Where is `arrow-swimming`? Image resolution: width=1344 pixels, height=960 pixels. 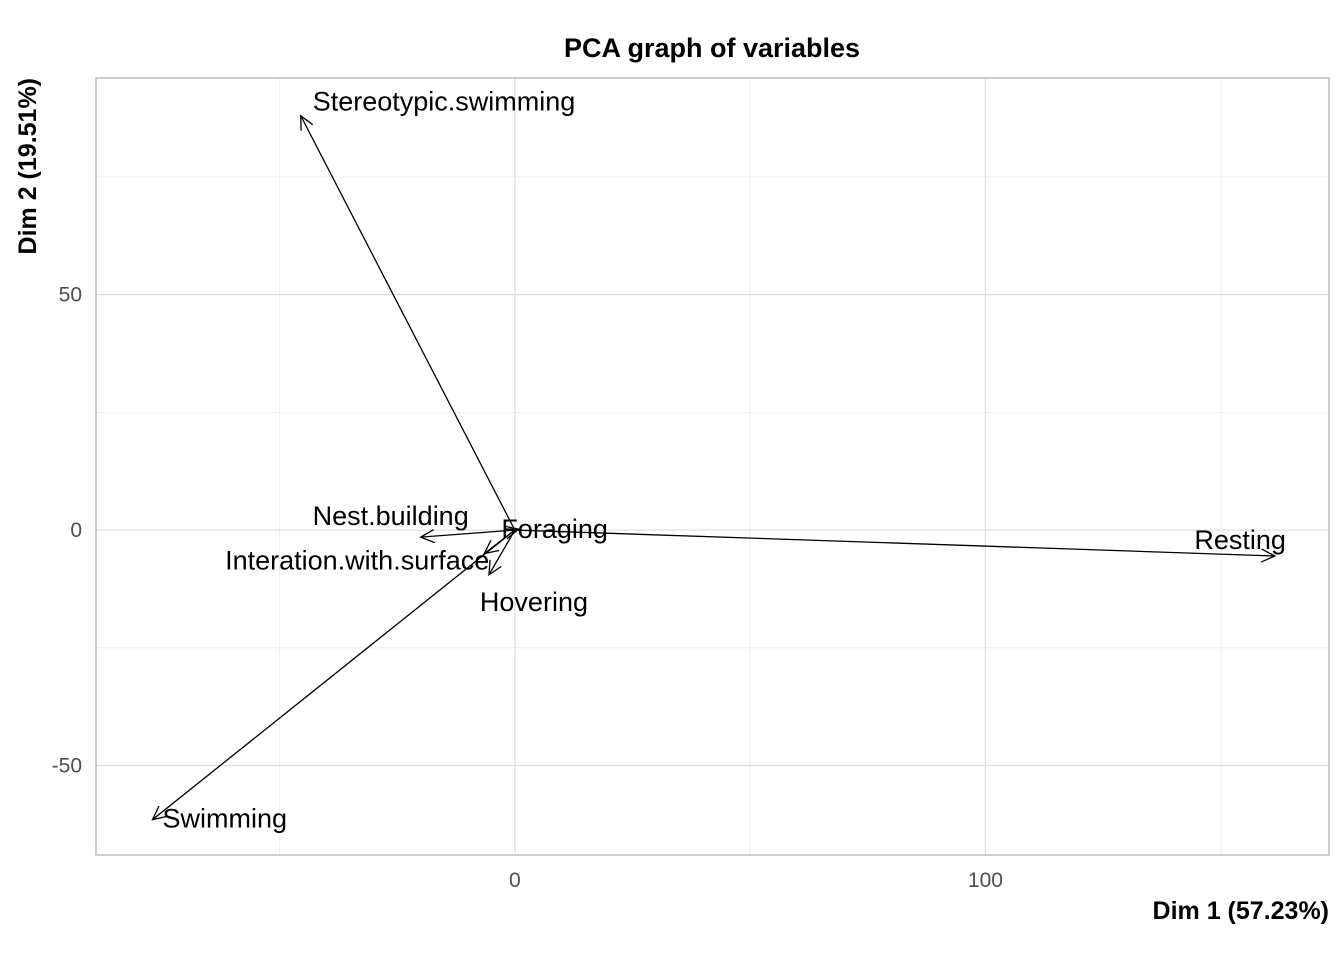 arrow-swimming is located at coordinates (333, 675).